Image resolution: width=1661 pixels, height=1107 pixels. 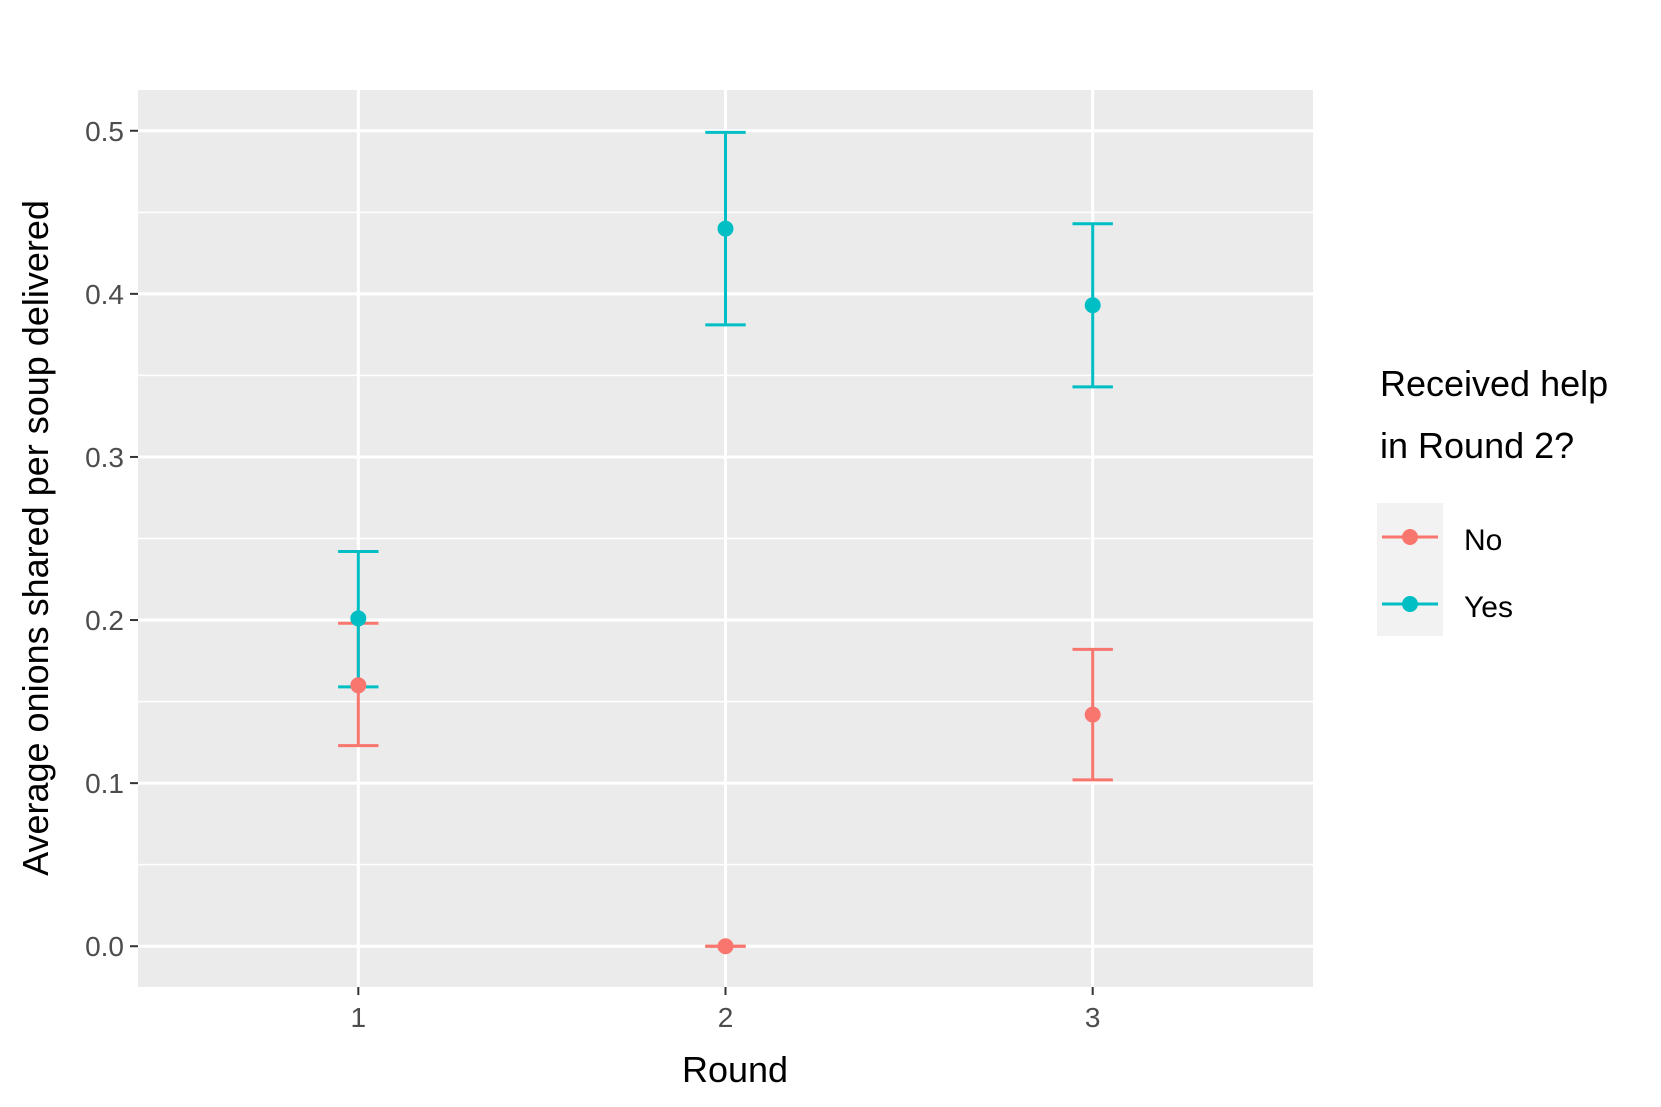 What do you see at coordinates (1488, 607) in the screenshot?
I see `legend-label-yes: Yes` at bounding box center [1488, 607].